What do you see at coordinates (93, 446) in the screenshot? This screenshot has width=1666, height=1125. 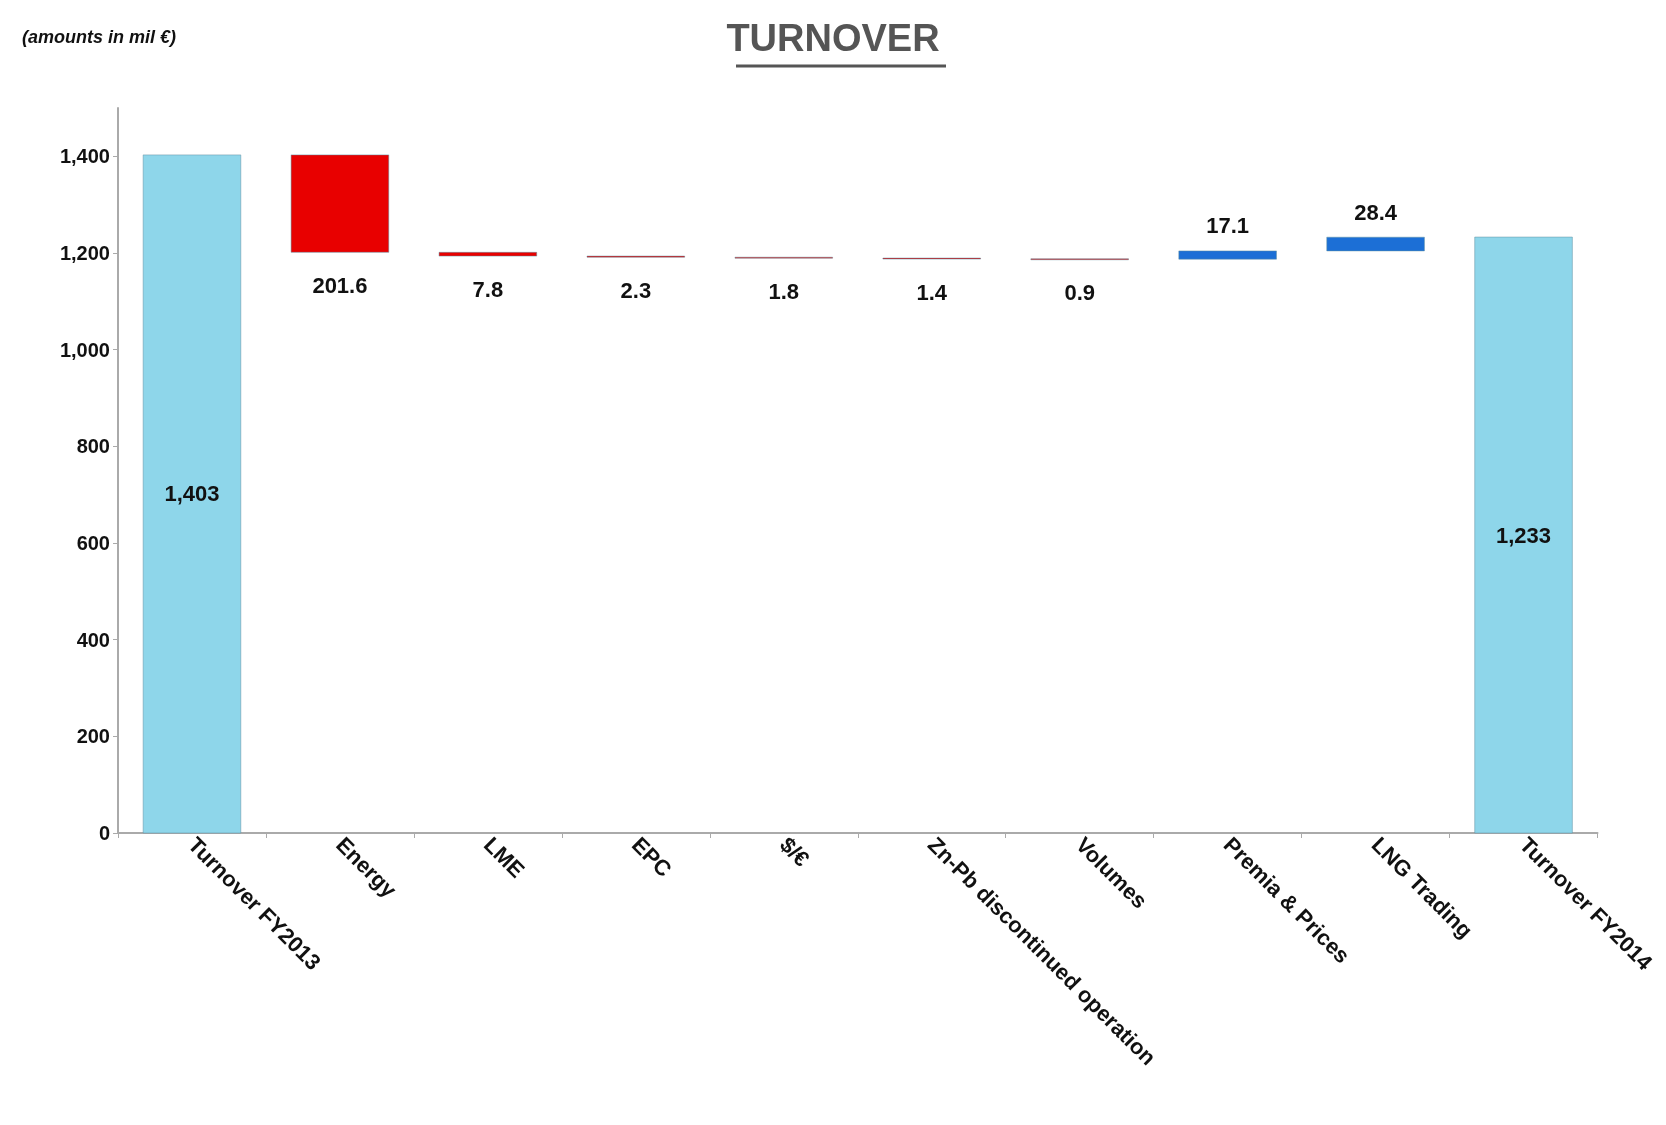 I see `y-tick-label: 800` at bounding box center [93, 446].